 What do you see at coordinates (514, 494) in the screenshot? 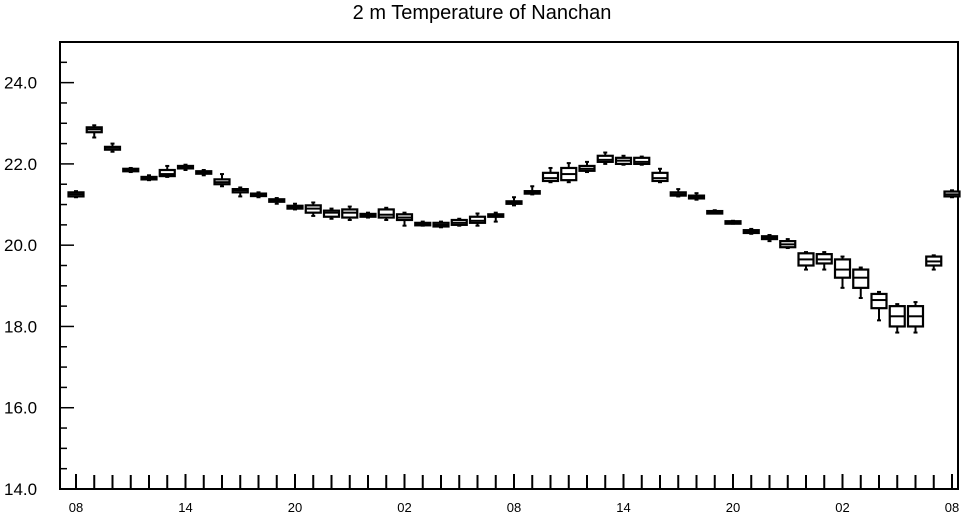
I see `x-axis: 08 14 20 02 08 14 20 02 08` at bounding box center [514, 494].